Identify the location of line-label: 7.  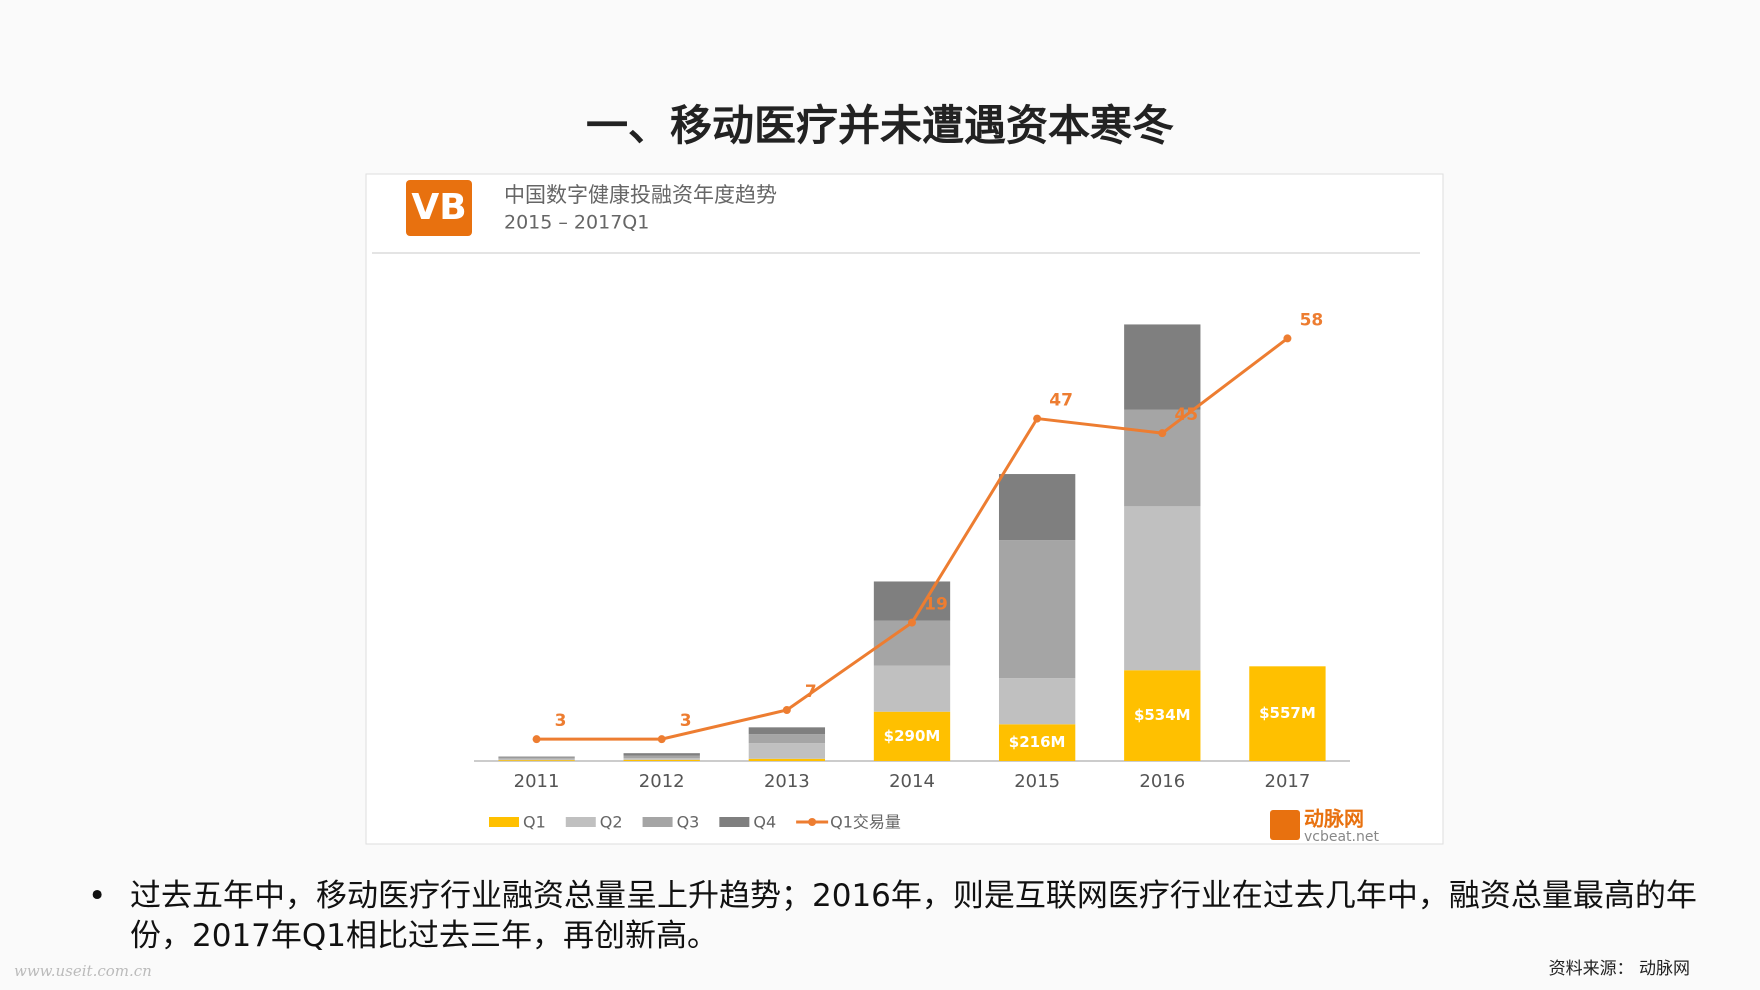
(811, 692).